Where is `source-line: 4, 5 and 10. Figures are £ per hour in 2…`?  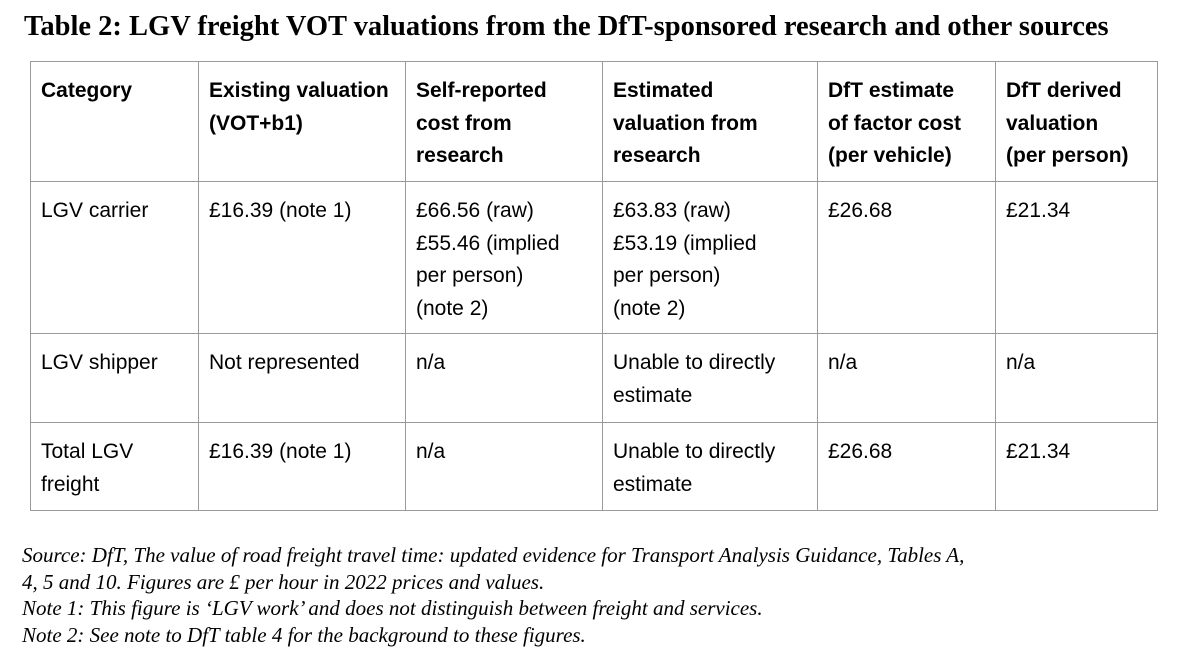 source-line: 4, 5 and 10. Figures are £ per hour in 2… is located at coordinates (283, 581).